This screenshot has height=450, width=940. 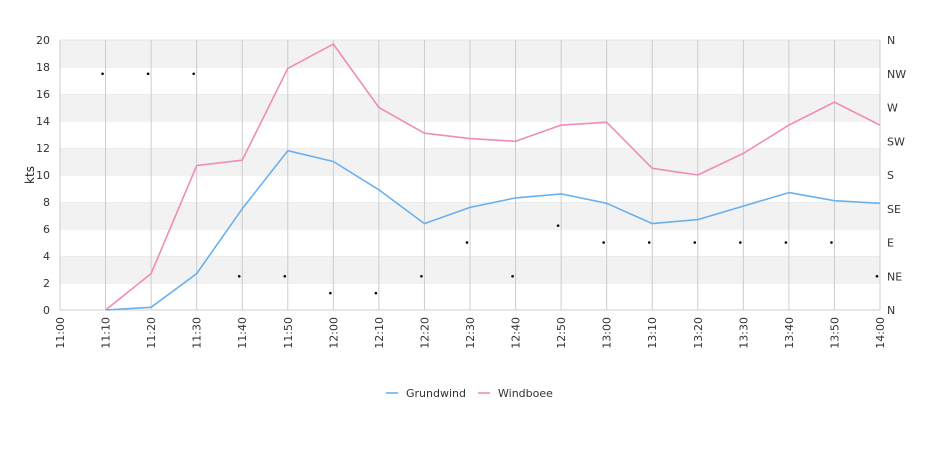 What do you see at coordinates (890, 243) in the screenshot?
I see `direction-tick-label: E` at bounding box center [890, 243].